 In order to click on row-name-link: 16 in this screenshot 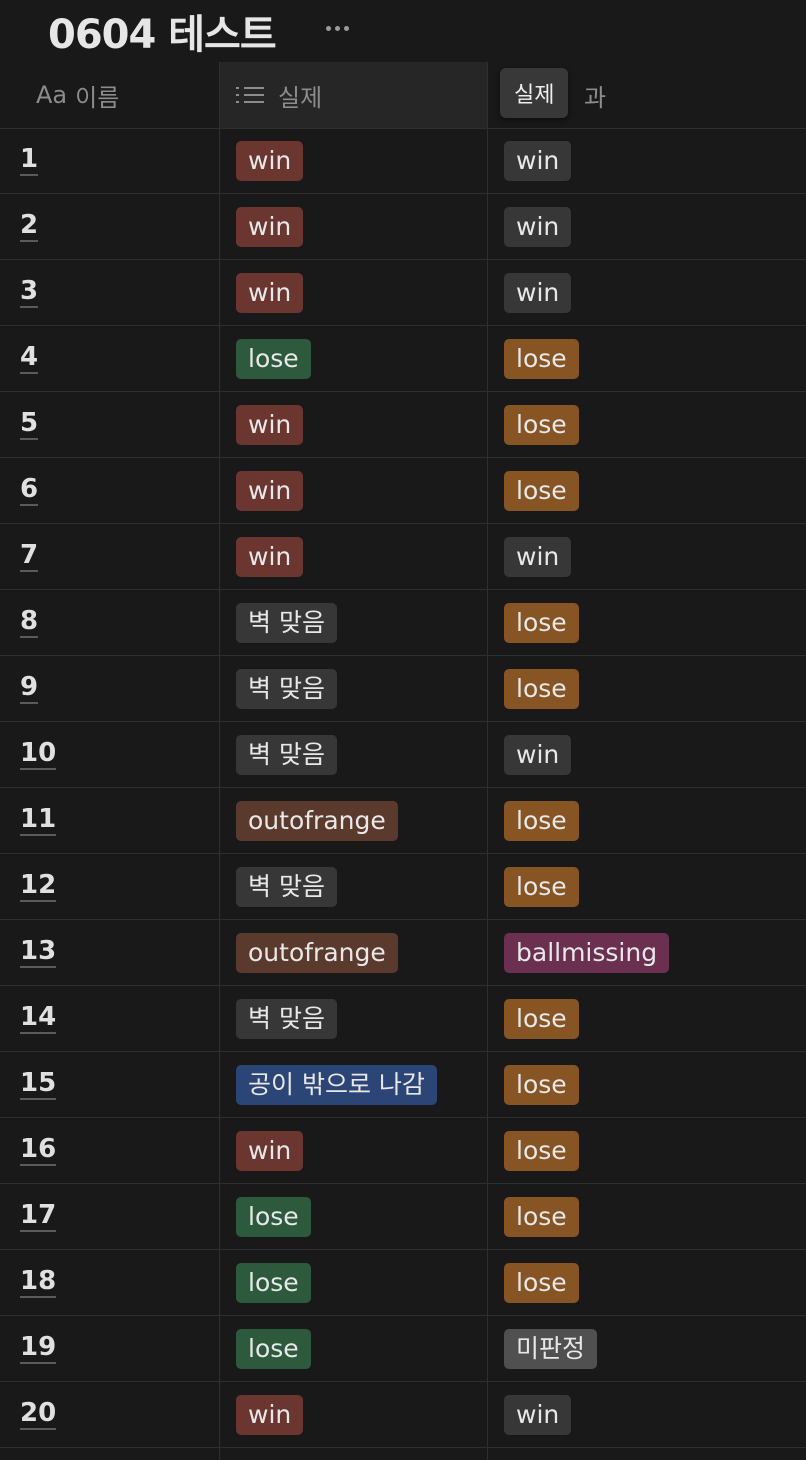, I will do `click(38, 1150)`.